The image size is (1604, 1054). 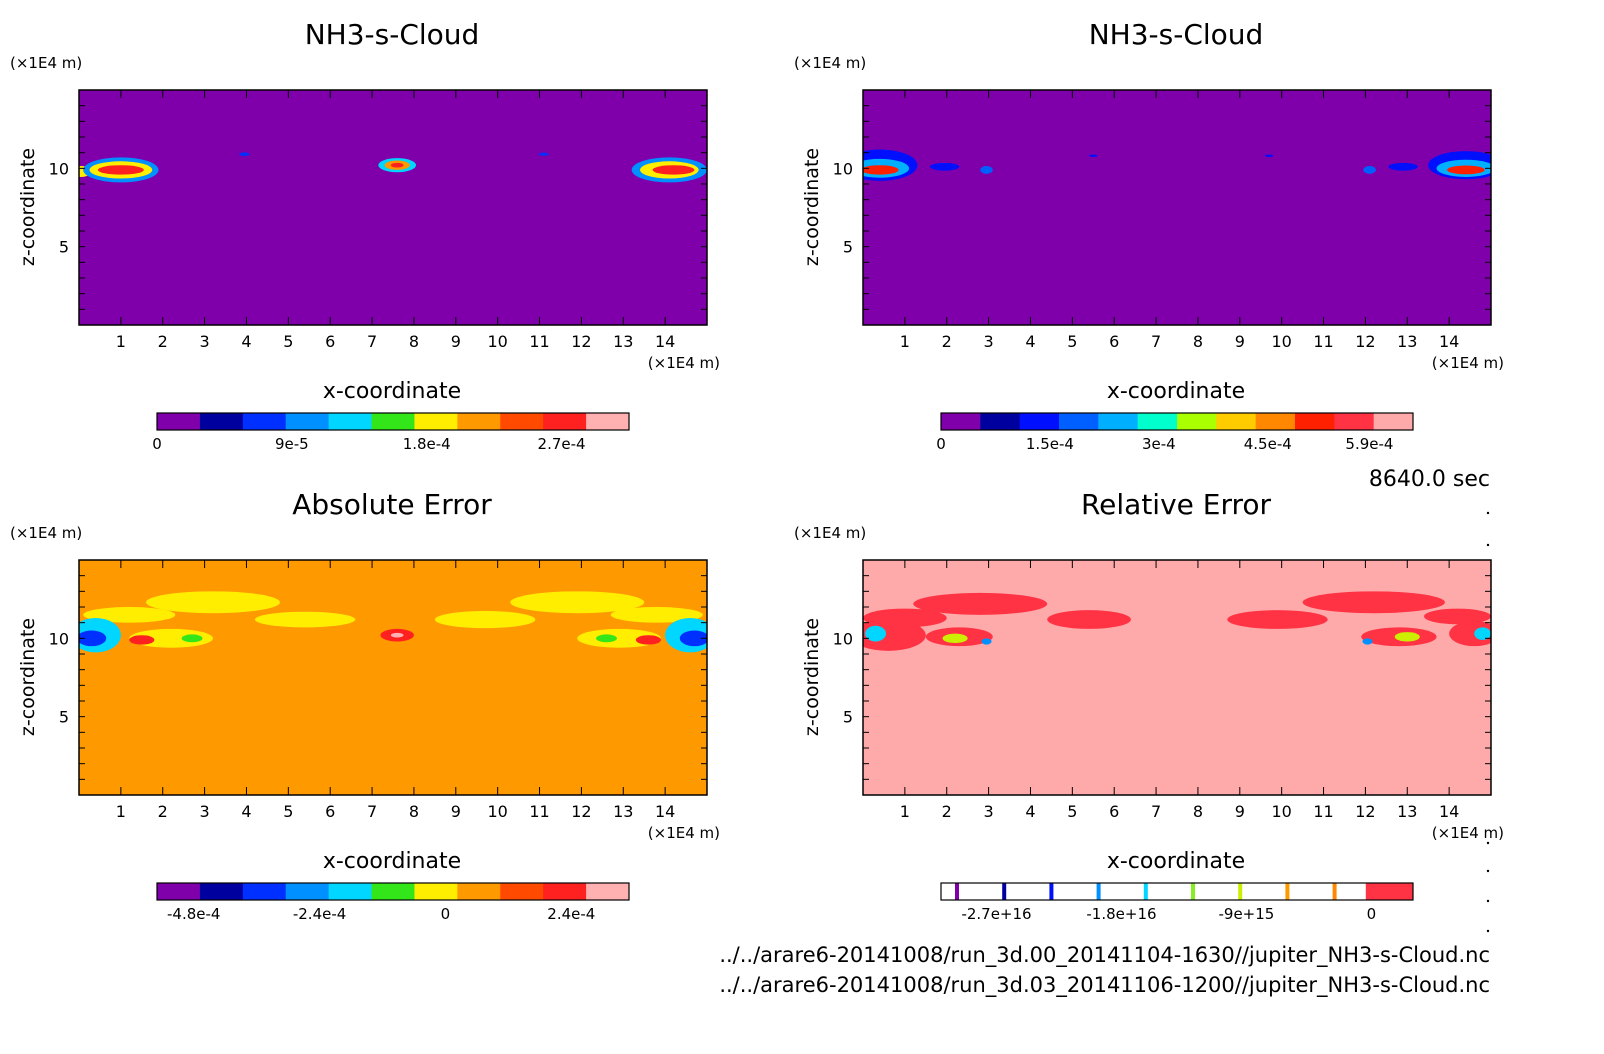 What do you see at coordinates (1468, 363) in the screenshot?
I see `x-unit-label: (×1E4 m)` at bounding box center [1468, 363].